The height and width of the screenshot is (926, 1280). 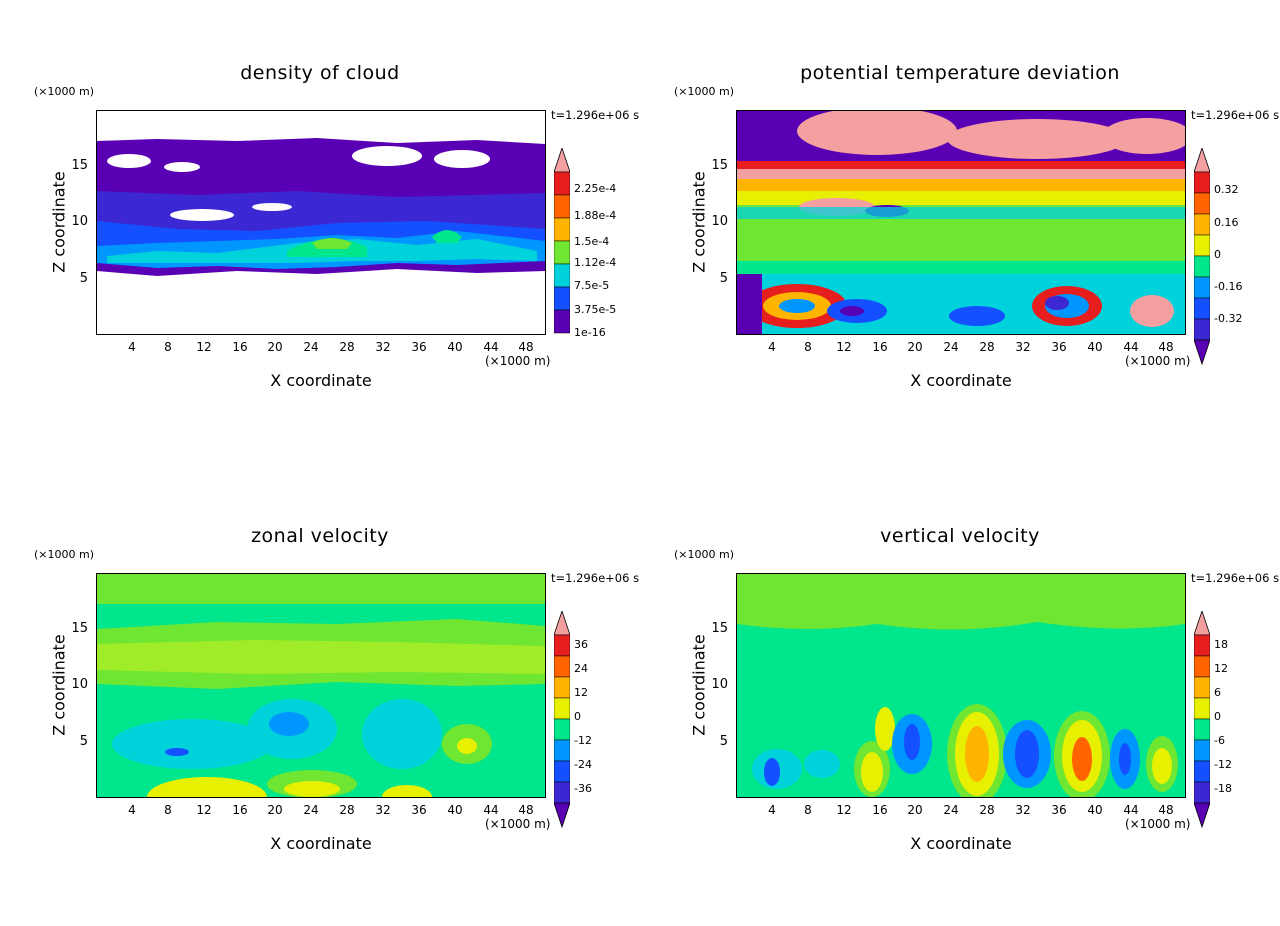 I want to click on chart-title: density of cloud, so click(x=320, y=73).